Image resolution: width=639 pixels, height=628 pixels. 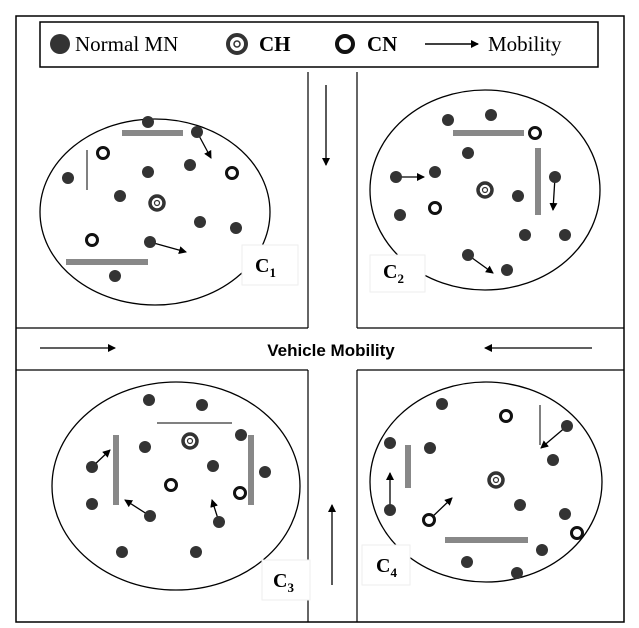 I want to click on cluster-index: 2, so click(x=400, y=278).